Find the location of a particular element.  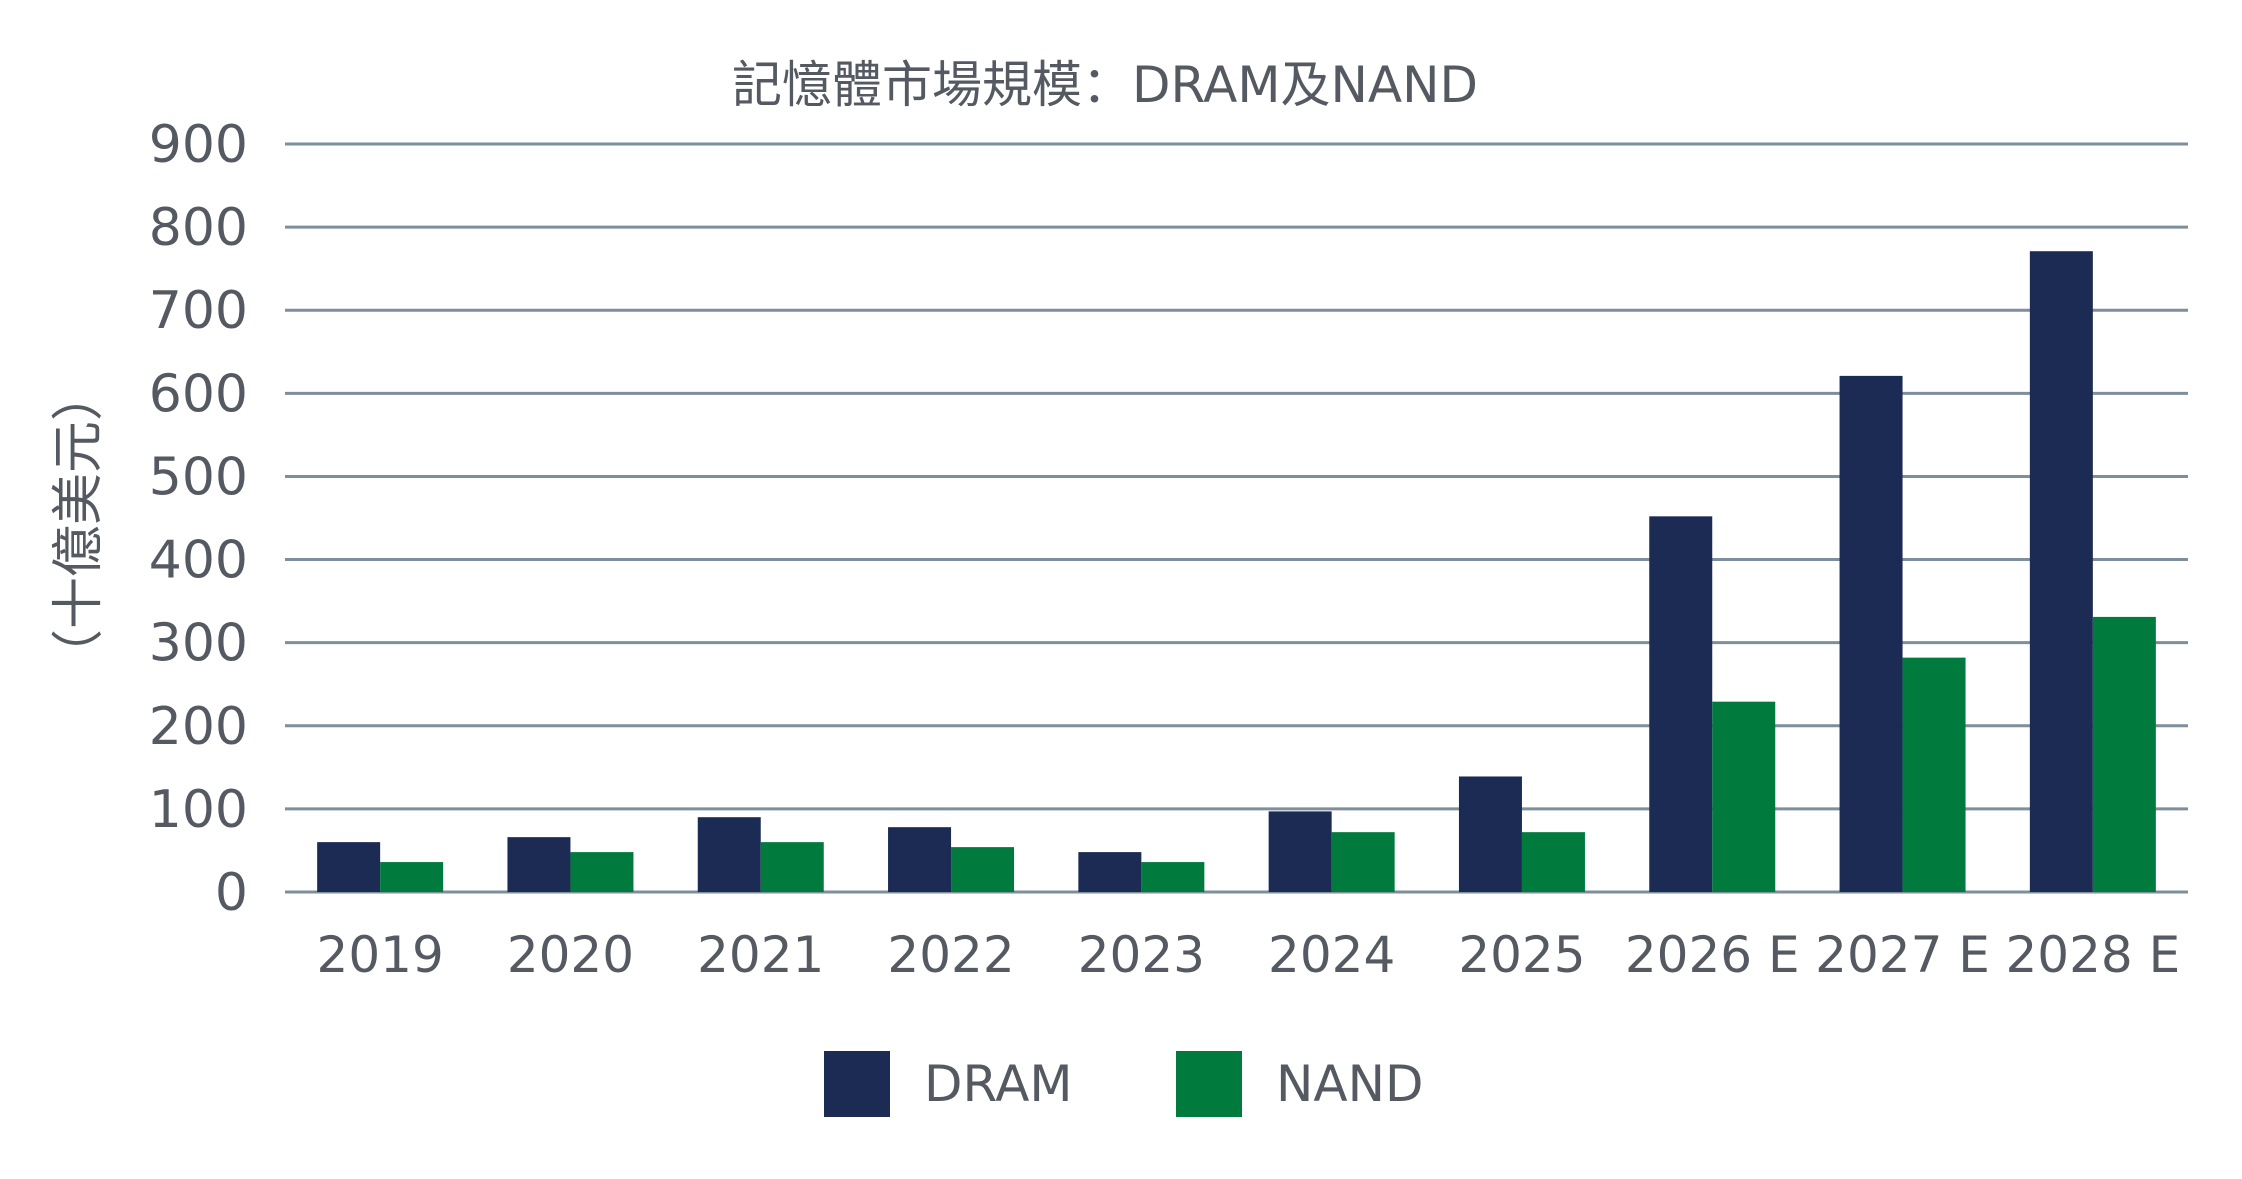

bar-dram-2027e is located at coordinates (1871, 633).